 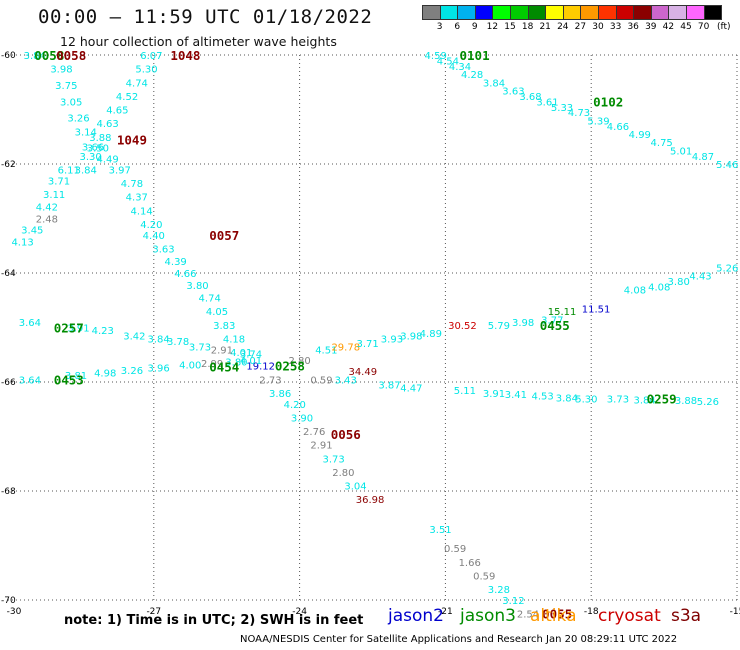 I want to click on data-label: 3.61, so click(x=547, y=102).